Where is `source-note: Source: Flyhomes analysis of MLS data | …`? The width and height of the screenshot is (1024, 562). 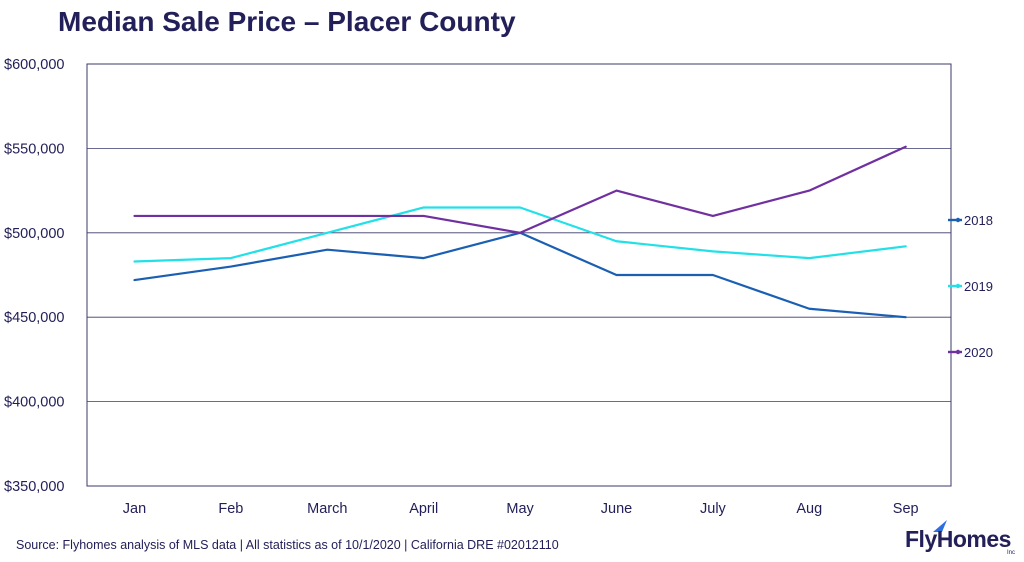
source-note: Source: Flyhomes analysis of MLS data | … is located at coordinates (287, 545).